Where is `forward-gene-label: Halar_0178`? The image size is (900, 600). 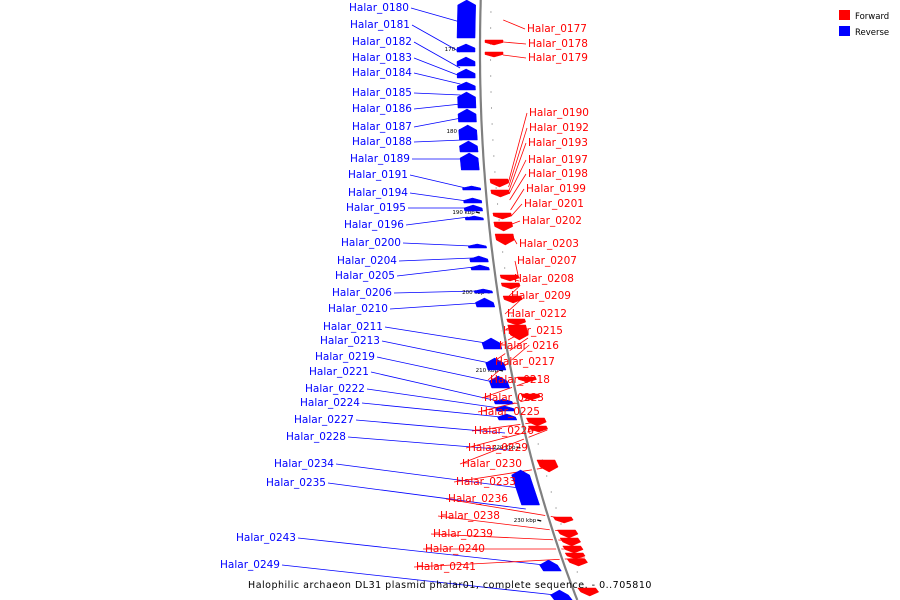
forward-gene-label: Halar_0178 is located at coordinates (558, 44).